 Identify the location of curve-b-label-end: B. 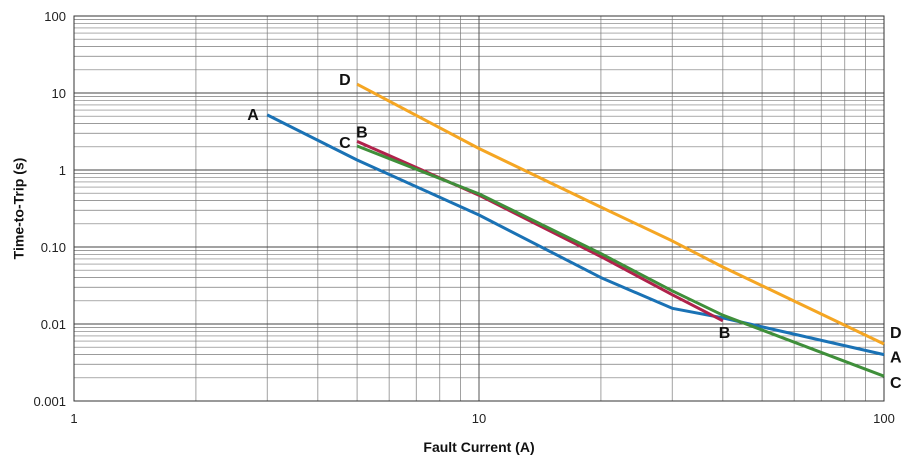
(725, 333).